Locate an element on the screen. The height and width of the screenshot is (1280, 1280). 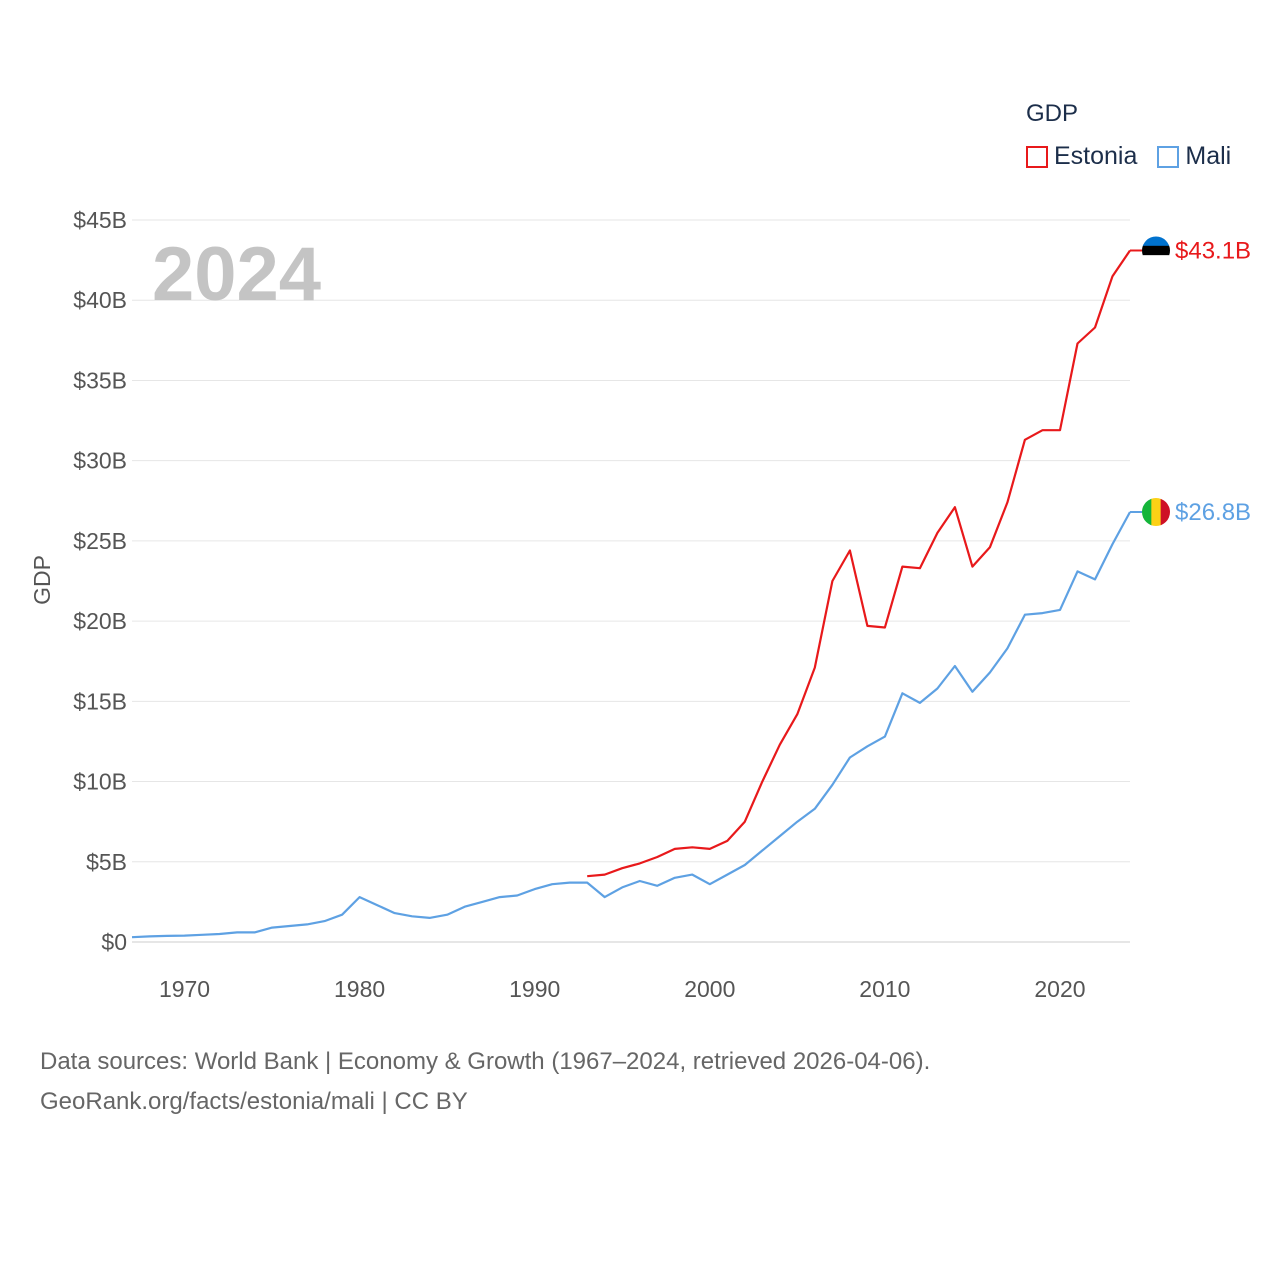
legend-swatch-mali is located at coordinates (1168, 156).